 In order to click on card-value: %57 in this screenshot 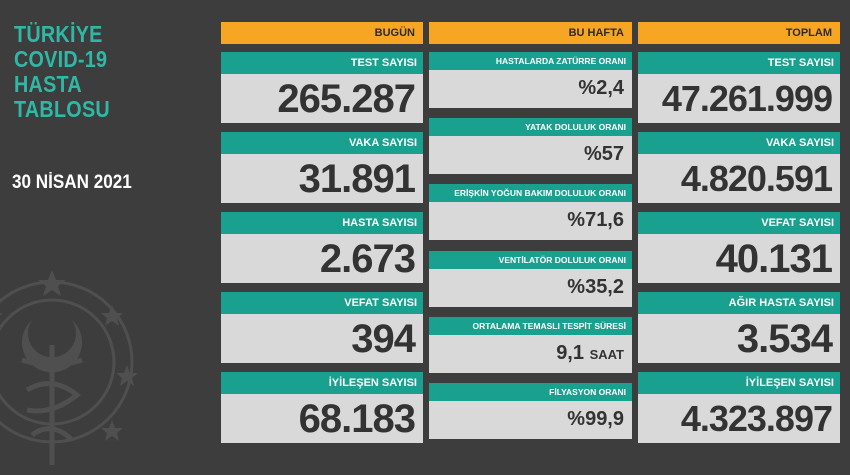, I will do `click(603, 154)`.